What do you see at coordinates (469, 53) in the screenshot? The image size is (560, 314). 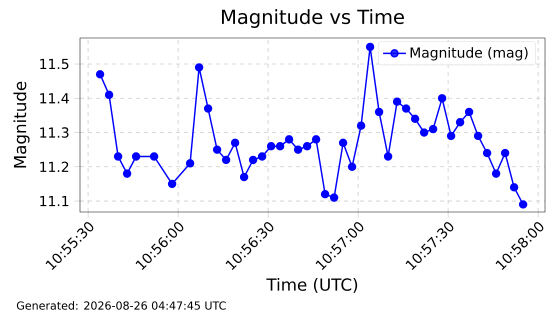 I see `legend-label: Magnitude (mag)` at bounding box center [469, 53].